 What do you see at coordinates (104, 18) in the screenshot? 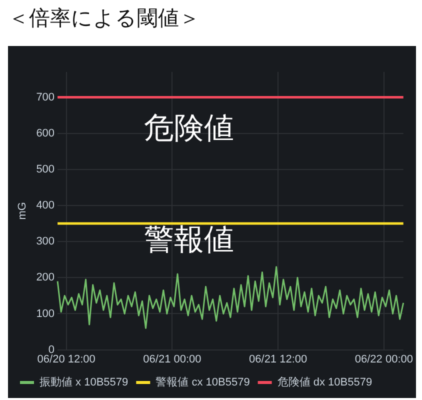
I see `chart-title: ＜倍率による閾値＞` at bounding box center [104, 18].